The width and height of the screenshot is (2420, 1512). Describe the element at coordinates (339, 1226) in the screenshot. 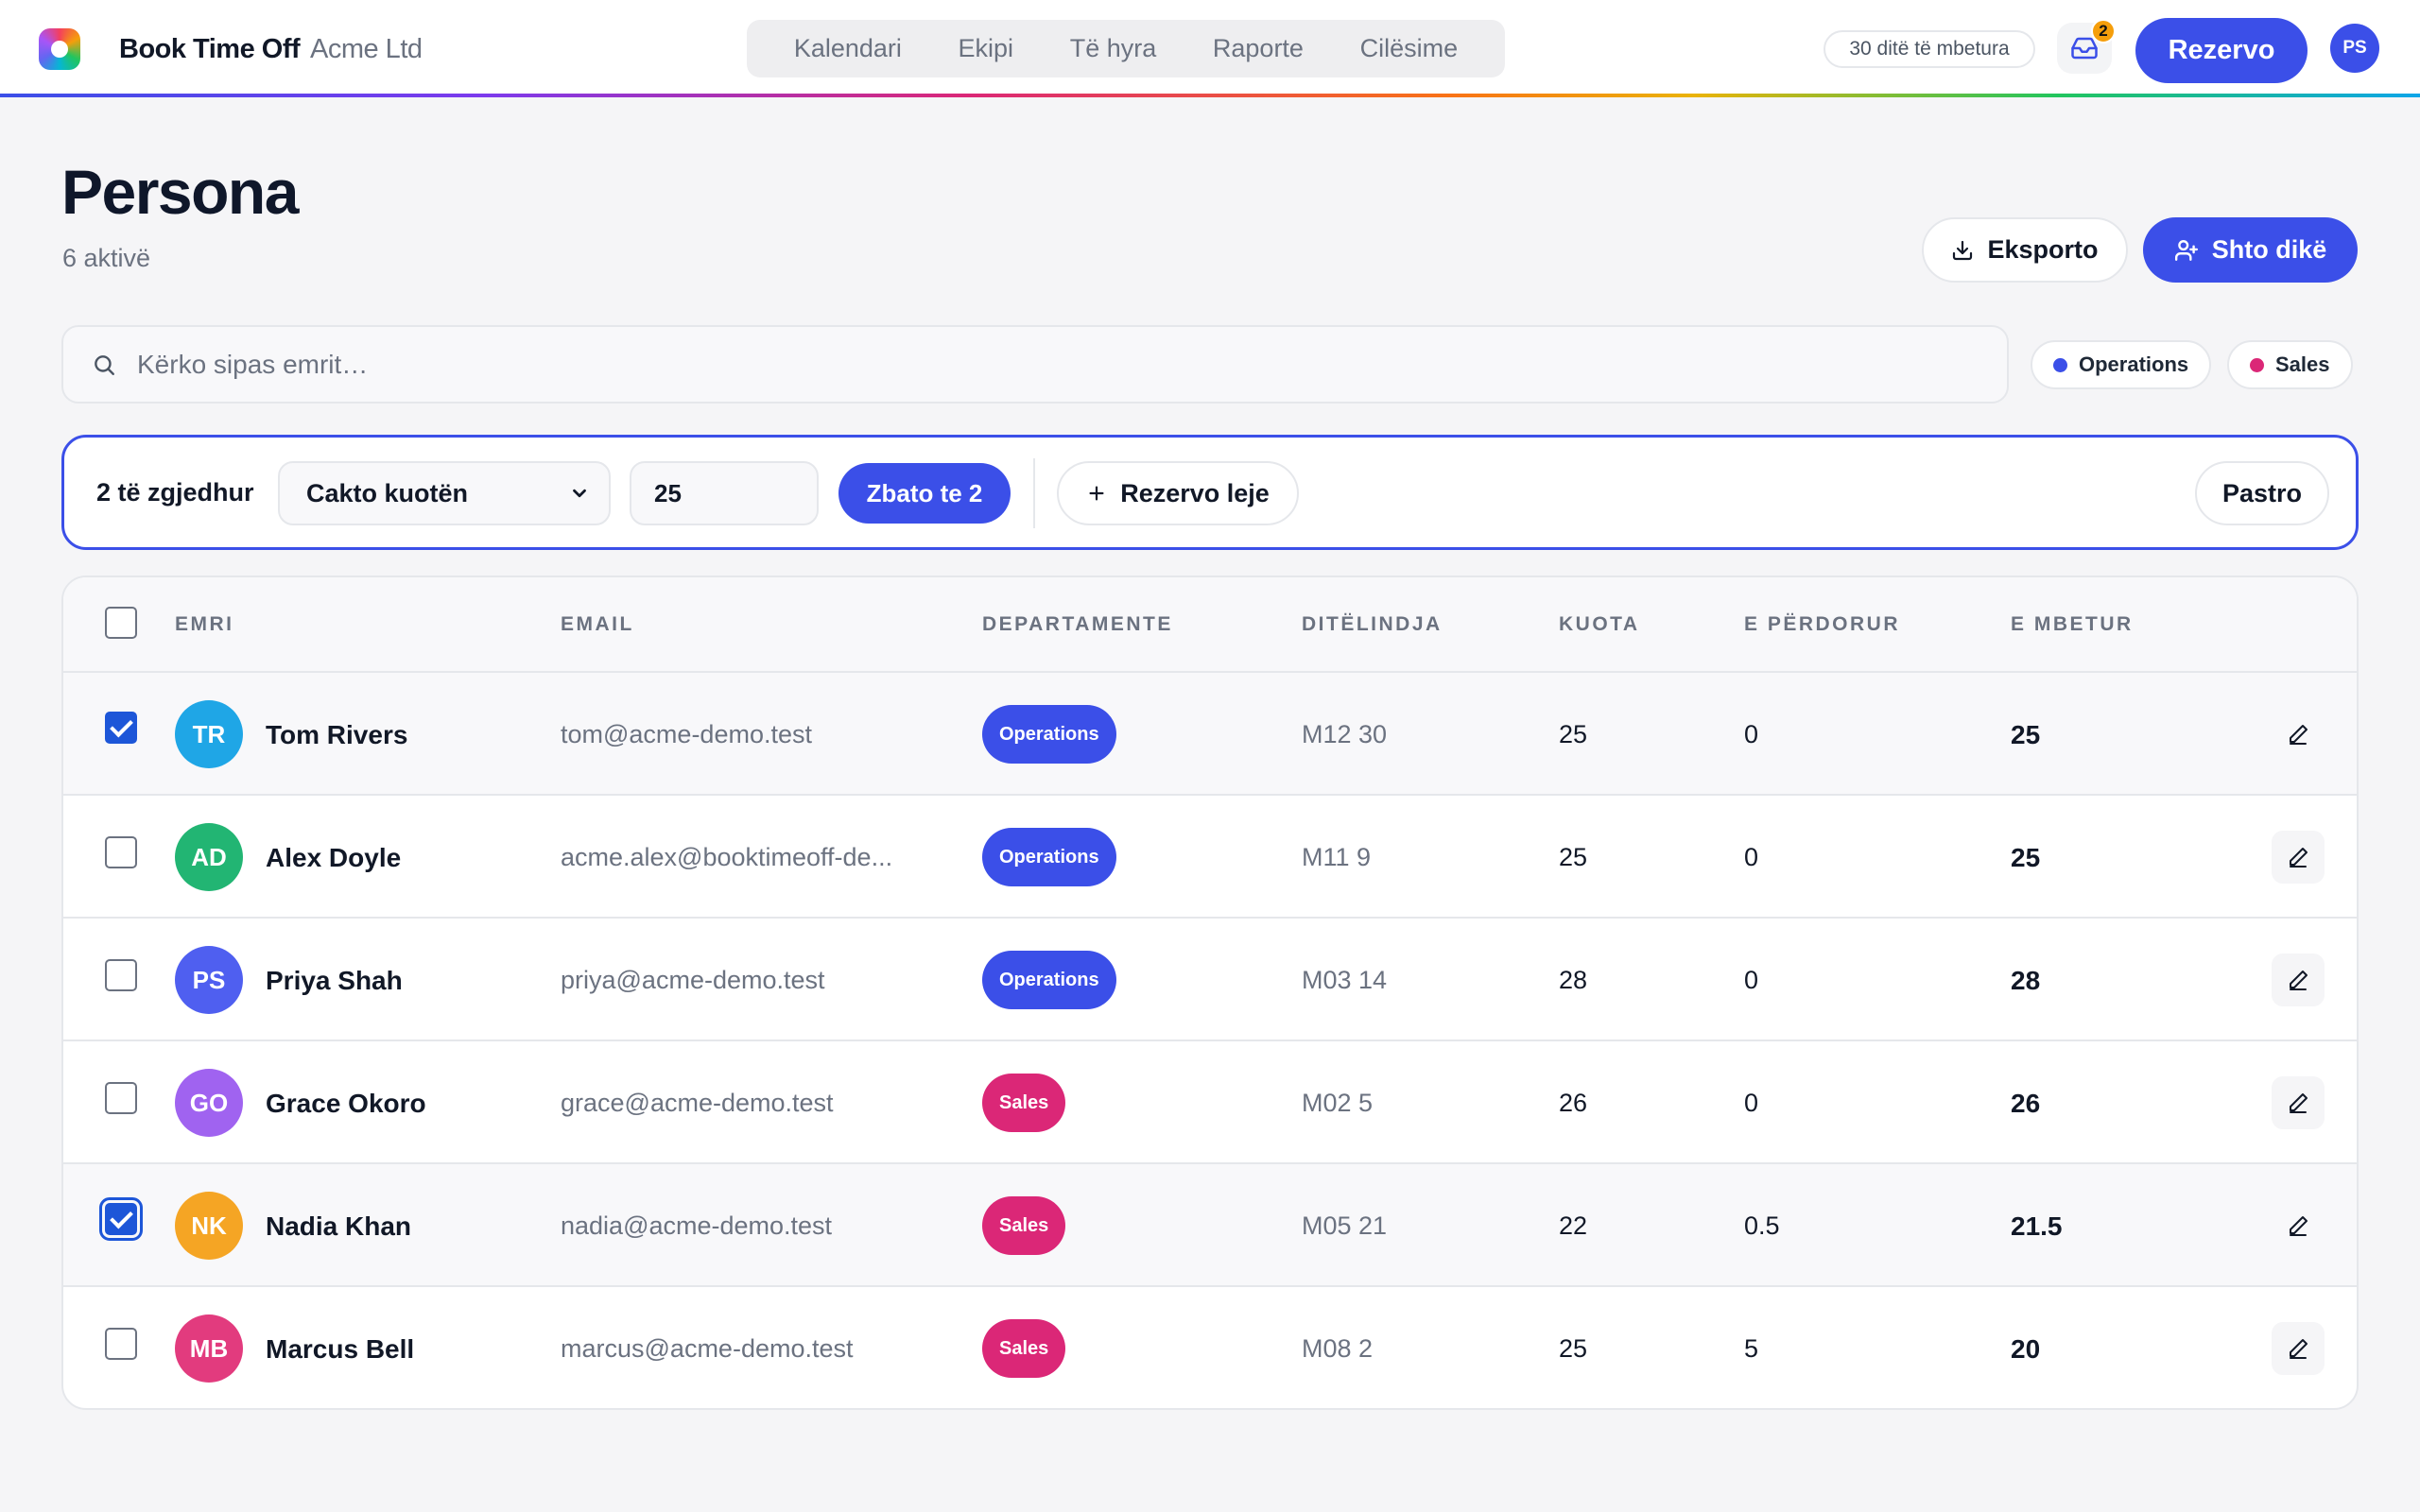

I see `person-name: Nadia Khan` at that location.